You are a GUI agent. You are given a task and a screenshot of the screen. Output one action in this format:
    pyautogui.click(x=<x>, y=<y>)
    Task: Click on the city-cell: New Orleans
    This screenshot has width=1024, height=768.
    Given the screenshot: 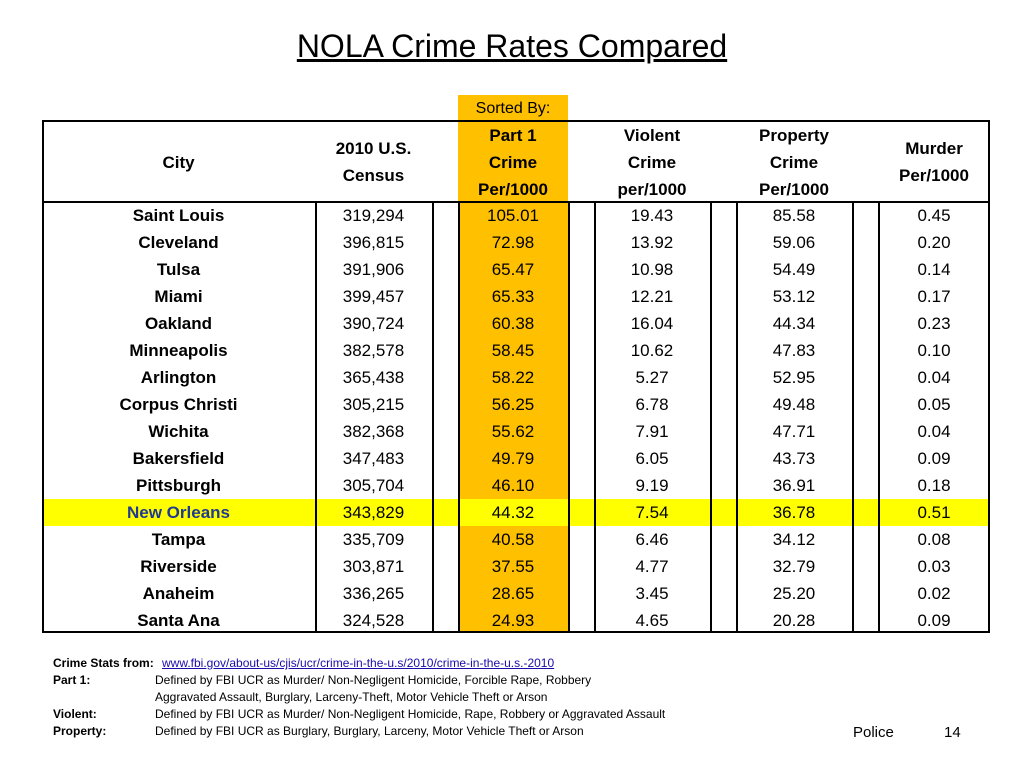 What is the action you would take?
    pyautogui.click(x=178, y=512)
    